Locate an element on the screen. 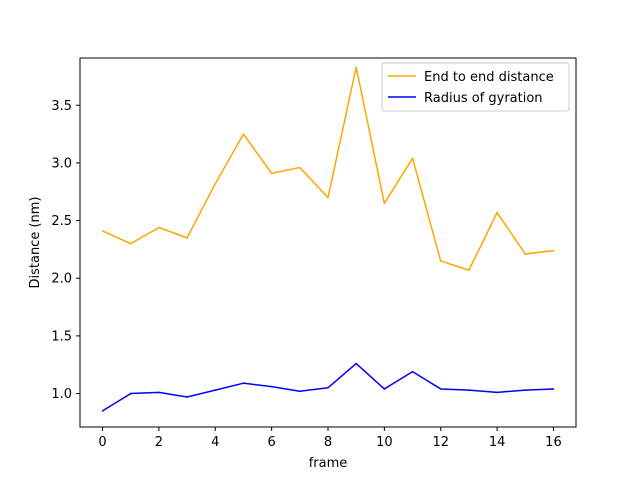 Image resolution: width=640 pixels, height=480 pixels. y-tick-label: 3.5 is located at coordinates (61, 106).